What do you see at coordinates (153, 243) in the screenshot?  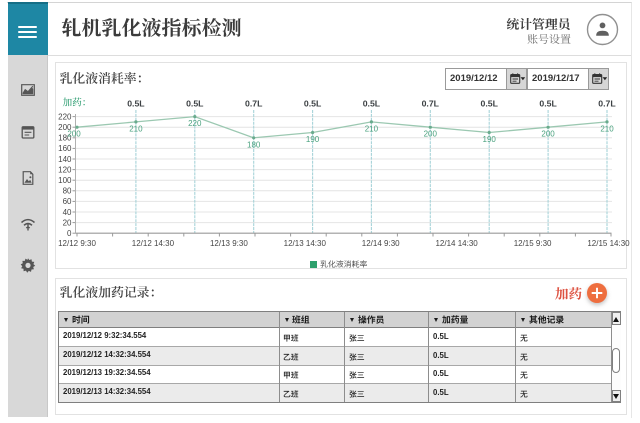 I see `svg-text: 12/12 14:30` at bounding box center [153, 243].